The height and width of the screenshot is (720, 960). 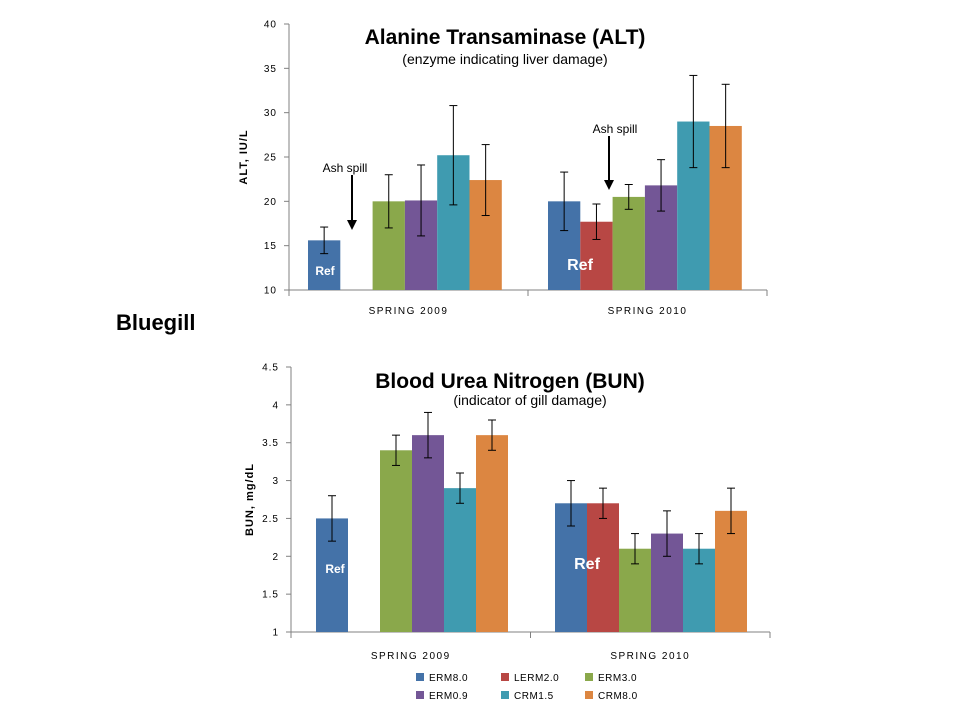 I want to click on chart-title: Blood Urea Nitrogen (BUN), so click(x=510, y=381).